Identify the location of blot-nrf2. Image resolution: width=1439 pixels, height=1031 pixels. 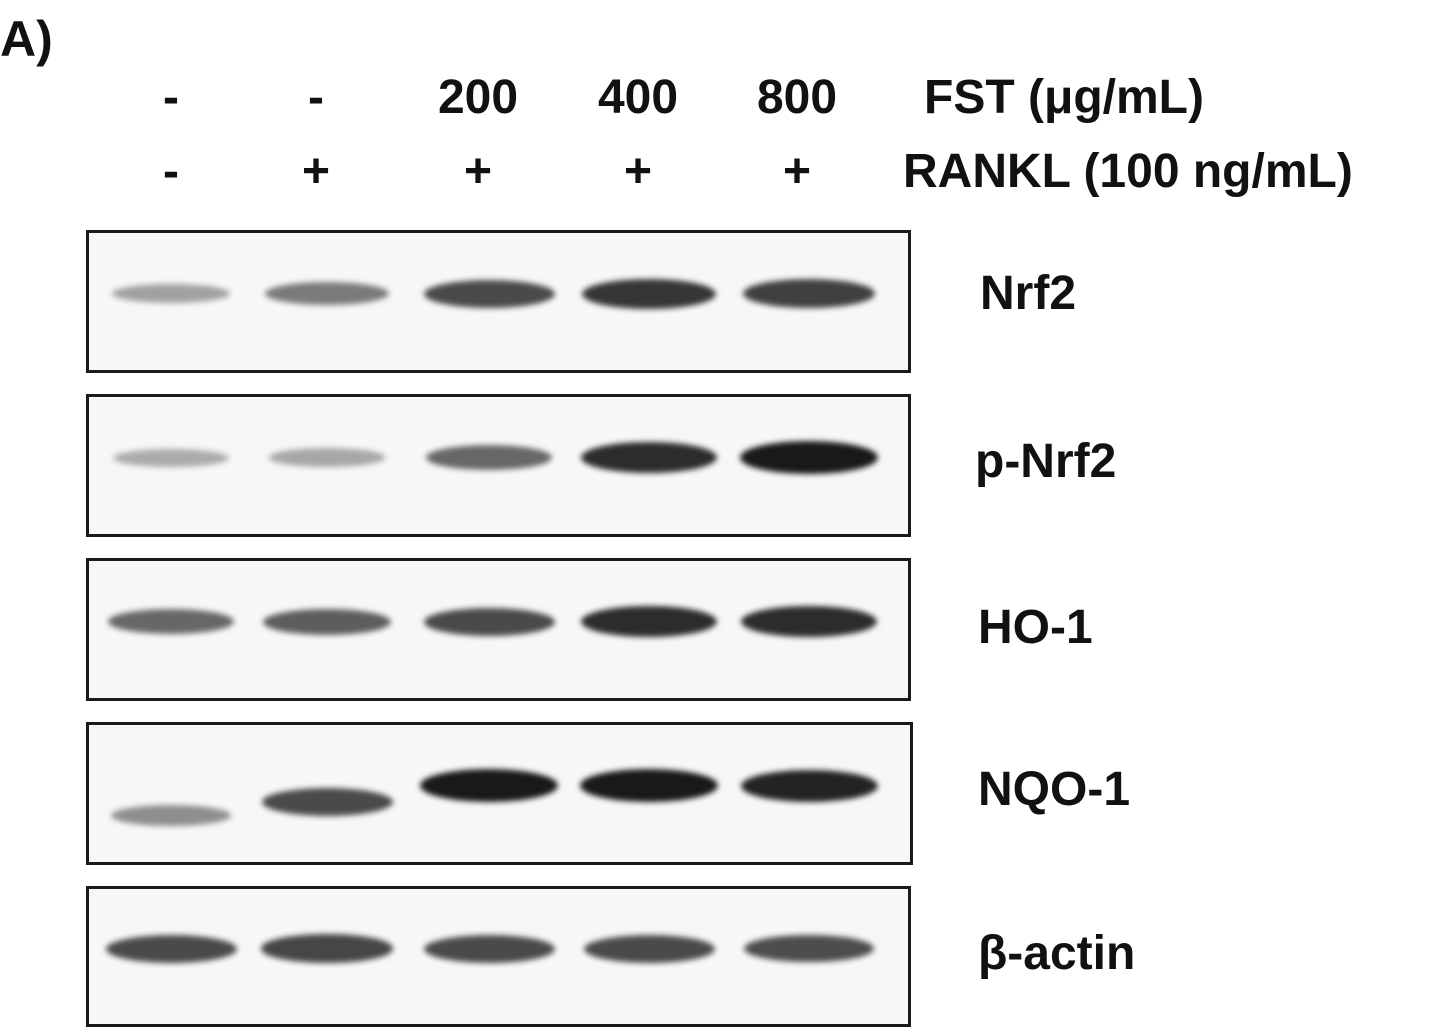
(498, 301).